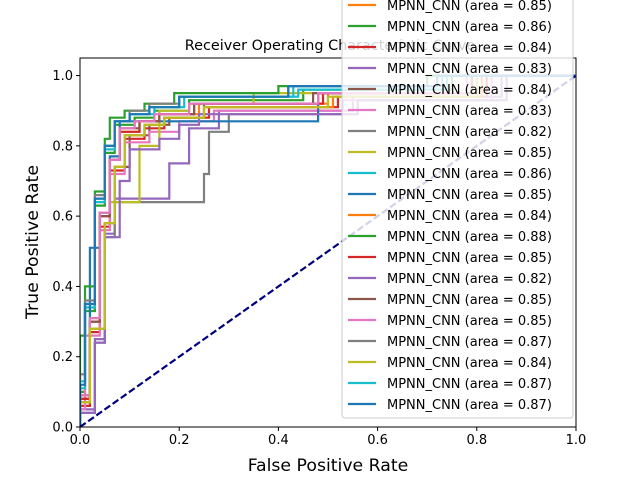  What do you see at coordinates (62, 428) in the screenshot?
I see `y-tick-label: 0.0` at bounding box center [62, 428].